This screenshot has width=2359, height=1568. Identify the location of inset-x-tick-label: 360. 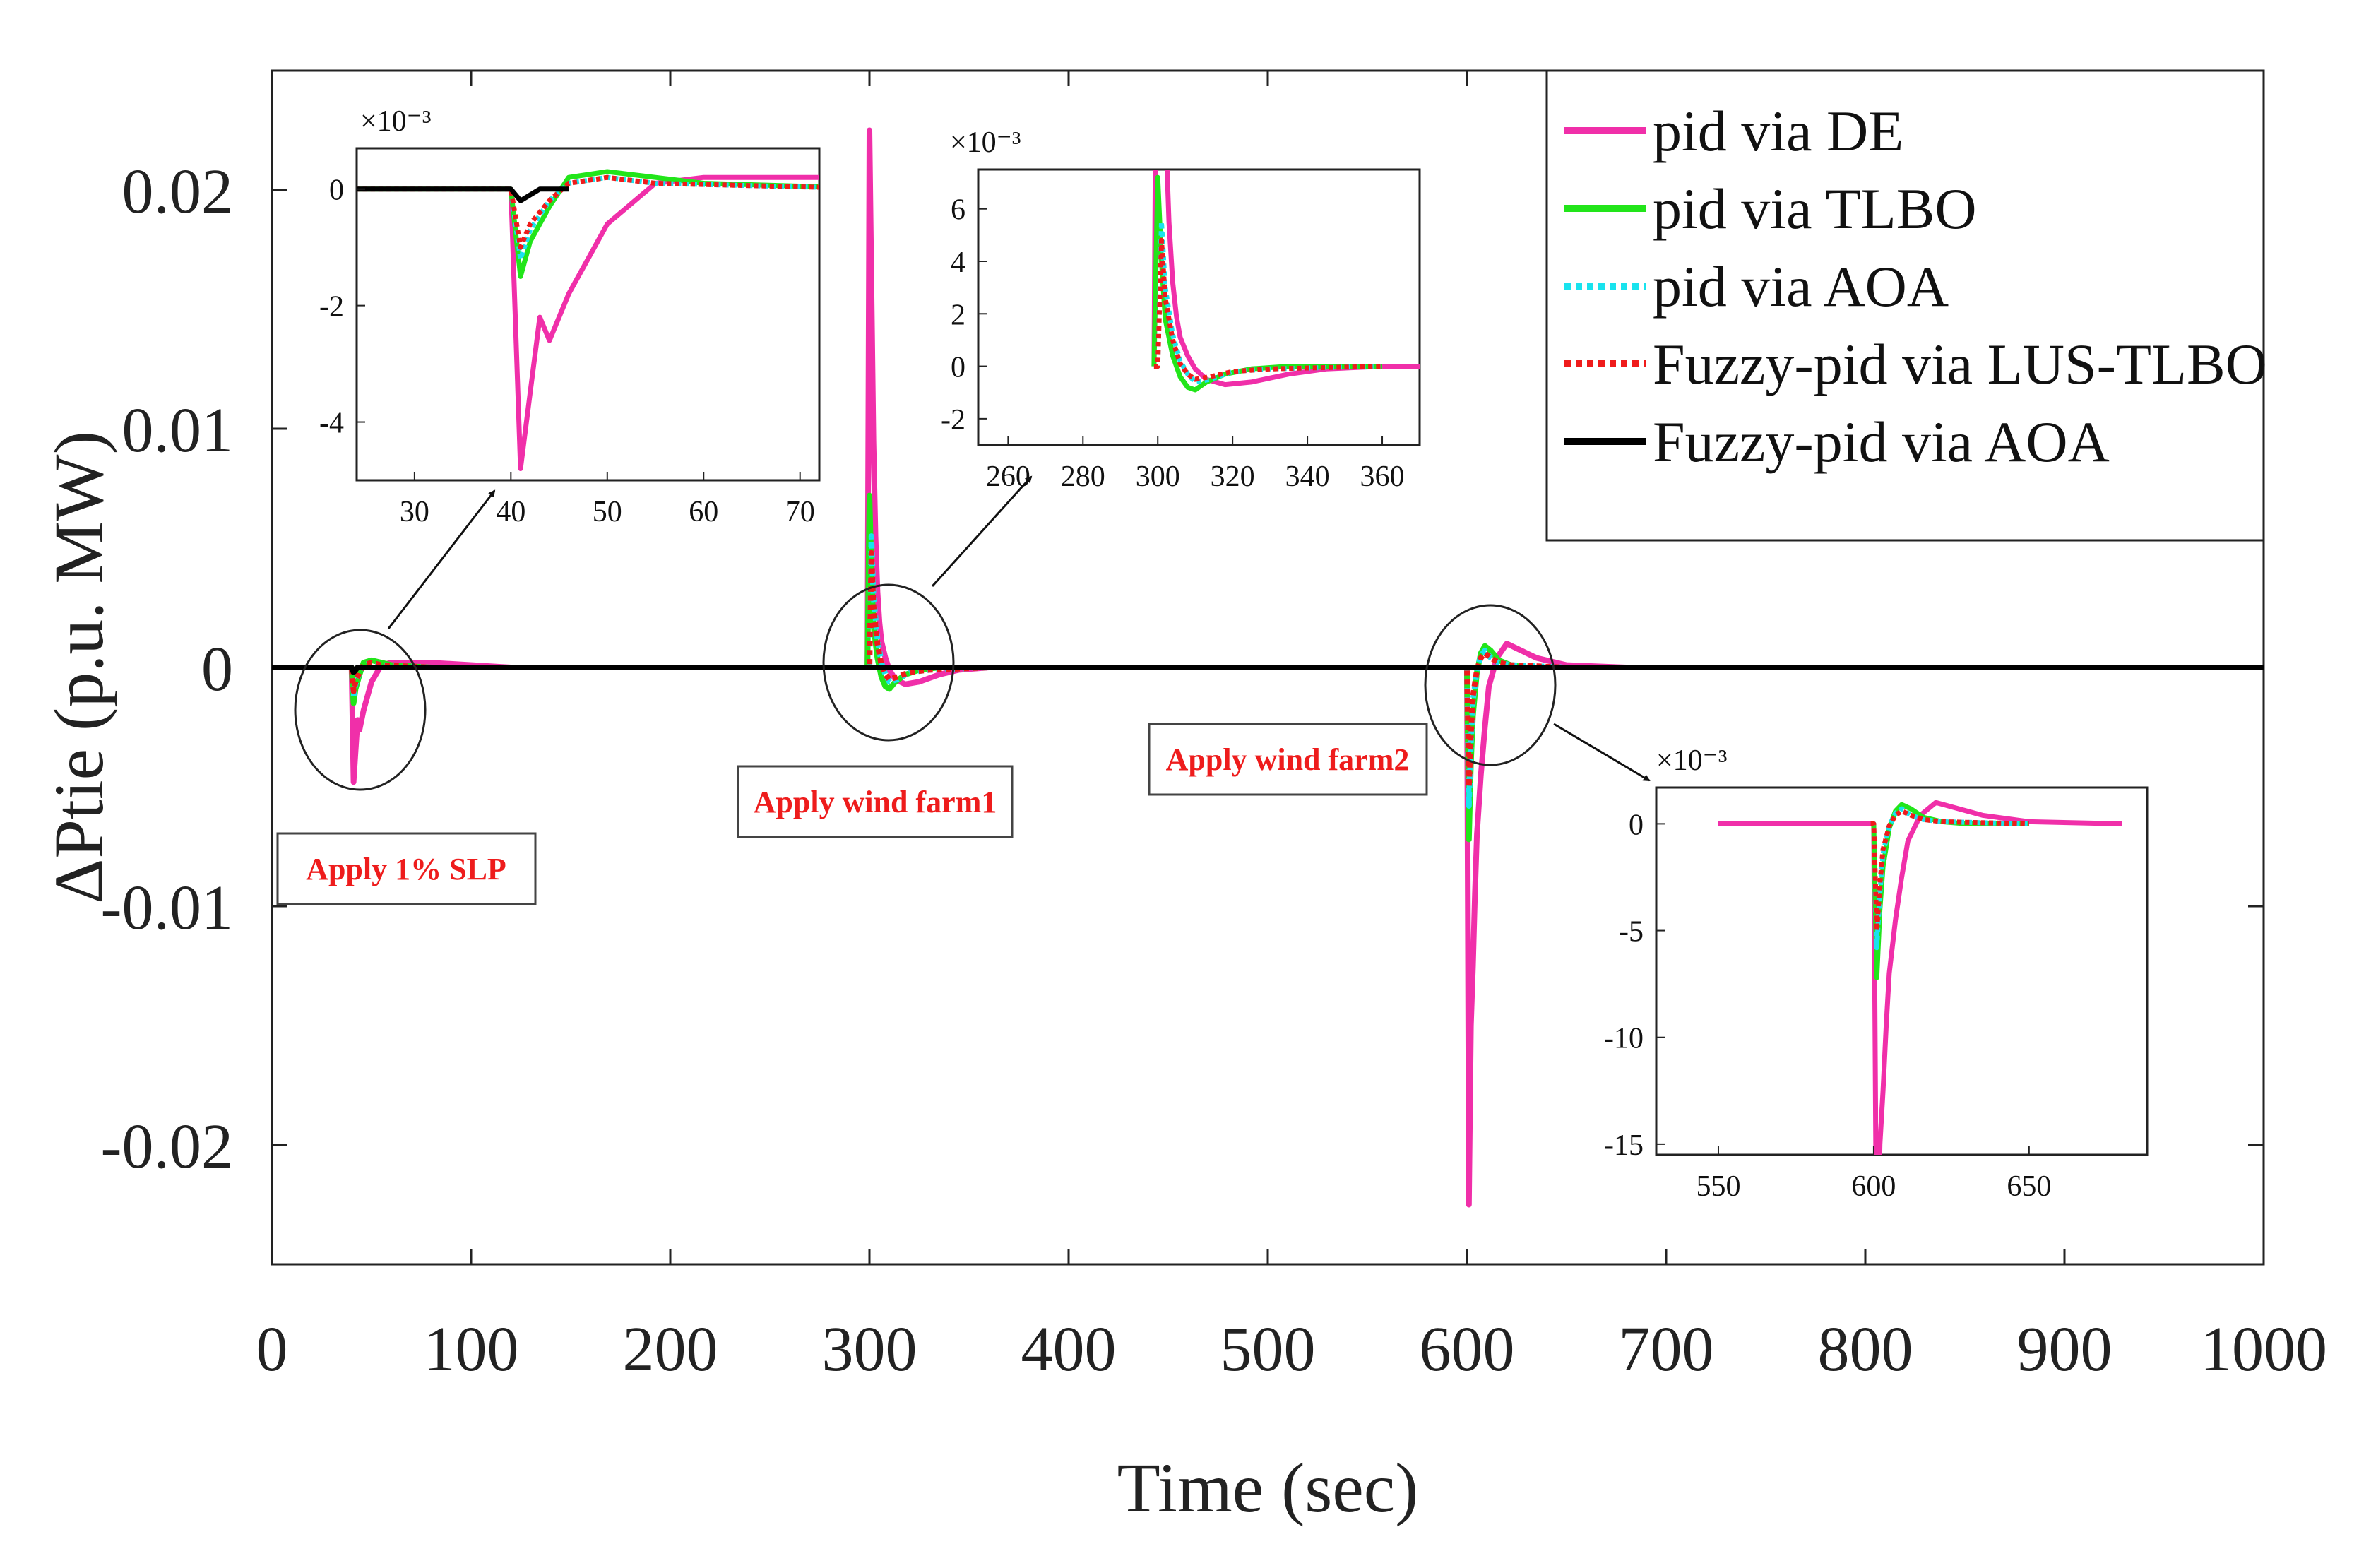
(1382, 477).